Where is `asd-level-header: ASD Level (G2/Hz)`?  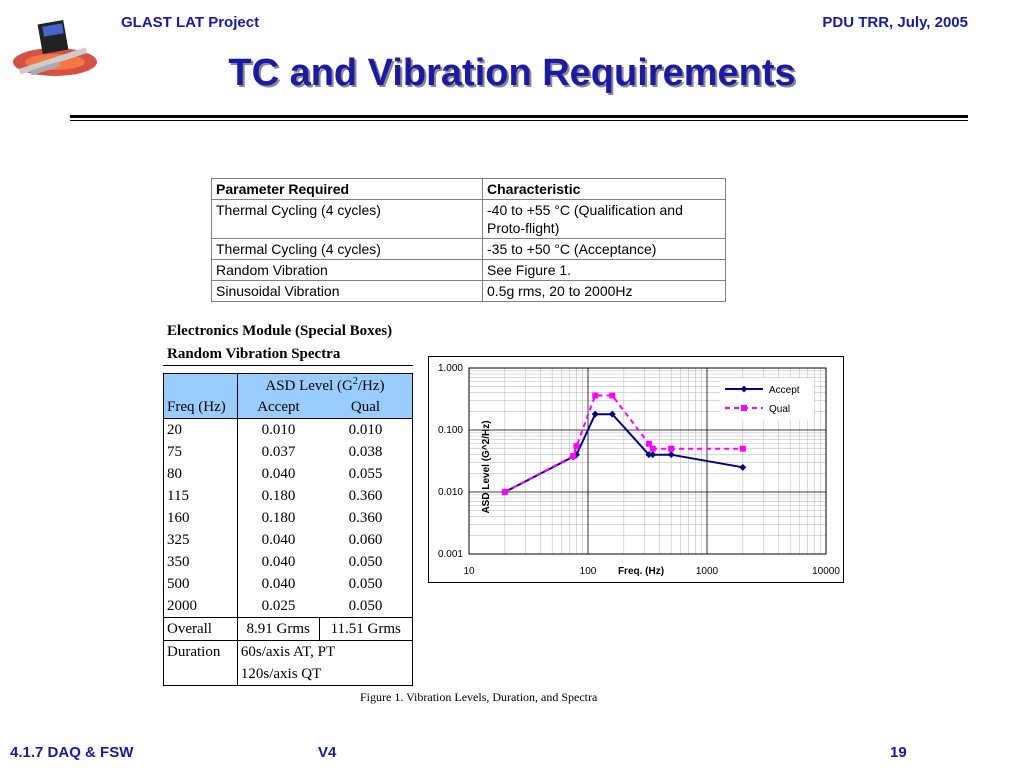 asd-level-header: ASD Level (G2/Hz) is located at coordinates (325, 384).